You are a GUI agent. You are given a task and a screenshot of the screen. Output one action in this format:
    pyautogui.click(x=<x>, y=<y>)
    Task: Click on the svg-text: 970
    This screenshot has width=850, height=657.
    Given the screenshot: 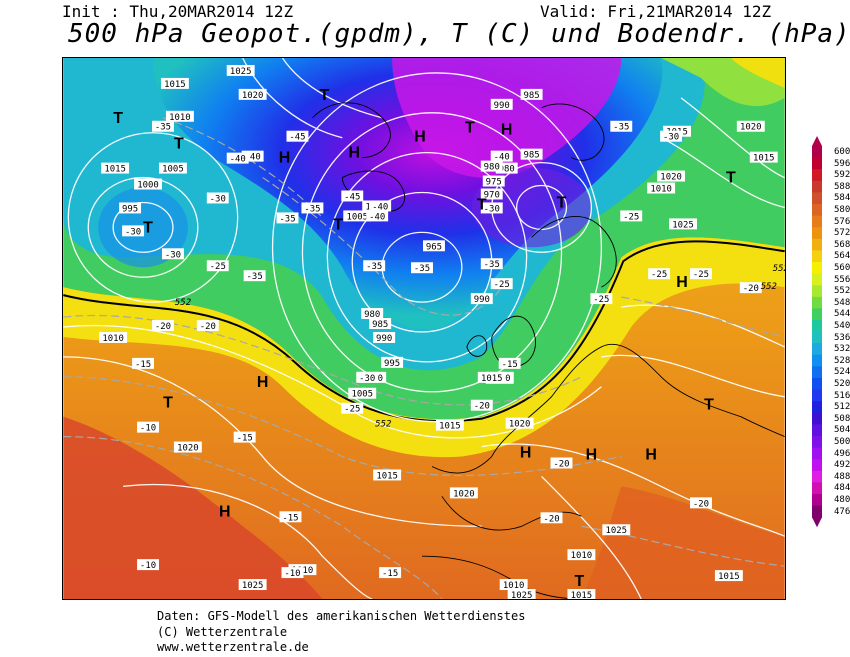 What is the action you would take?
    pyautogui.click(x=492, y=195)
    